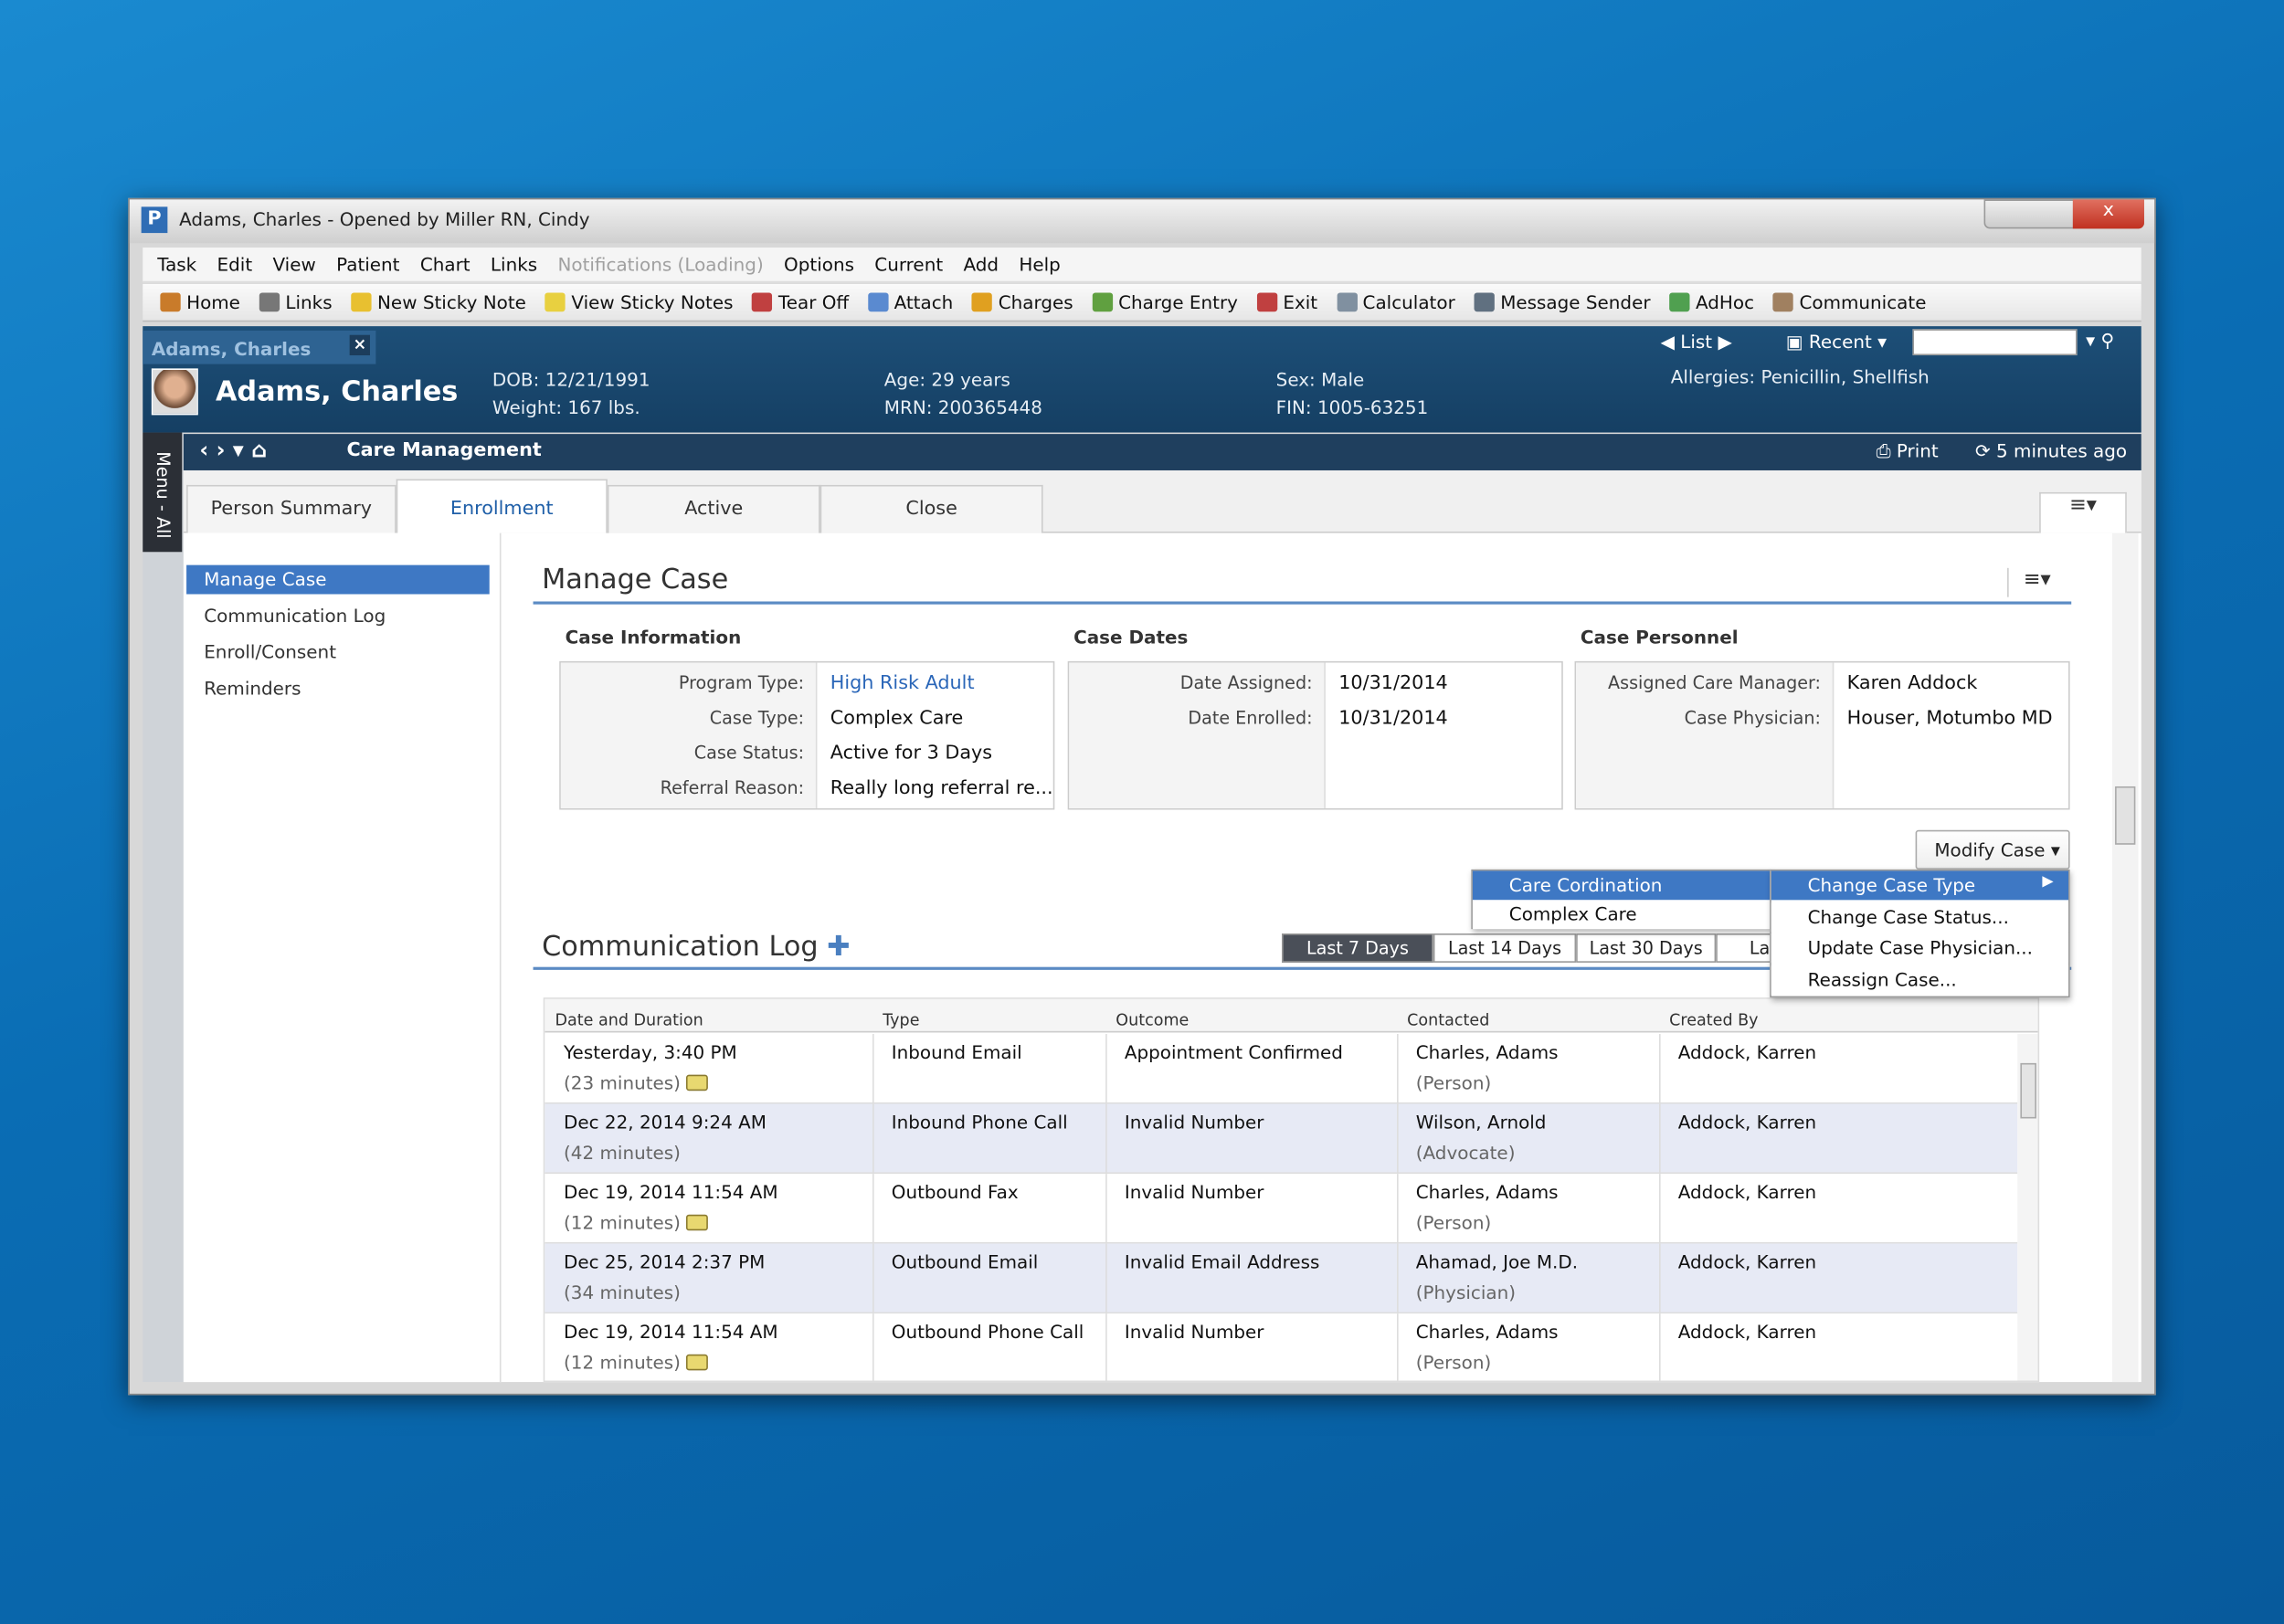  Describe the element at coordinates (800, 302) in the screenshot. I see `toolbar-button: Tear Off` at that location.